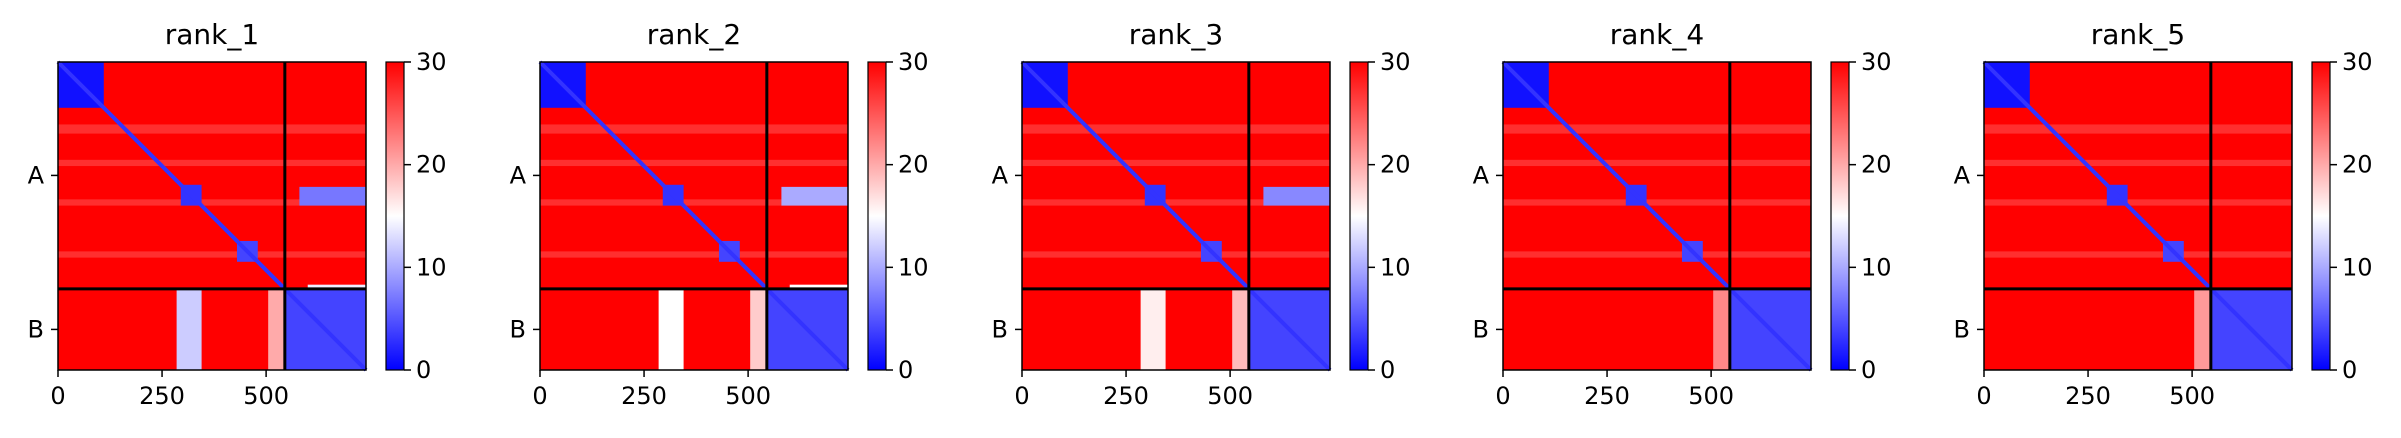 The width and height of the screenshot is (2401, 438). Describe the element at coordinates (1176, 34) in the screenshot. I see `panel-title: rank_3` at that location.